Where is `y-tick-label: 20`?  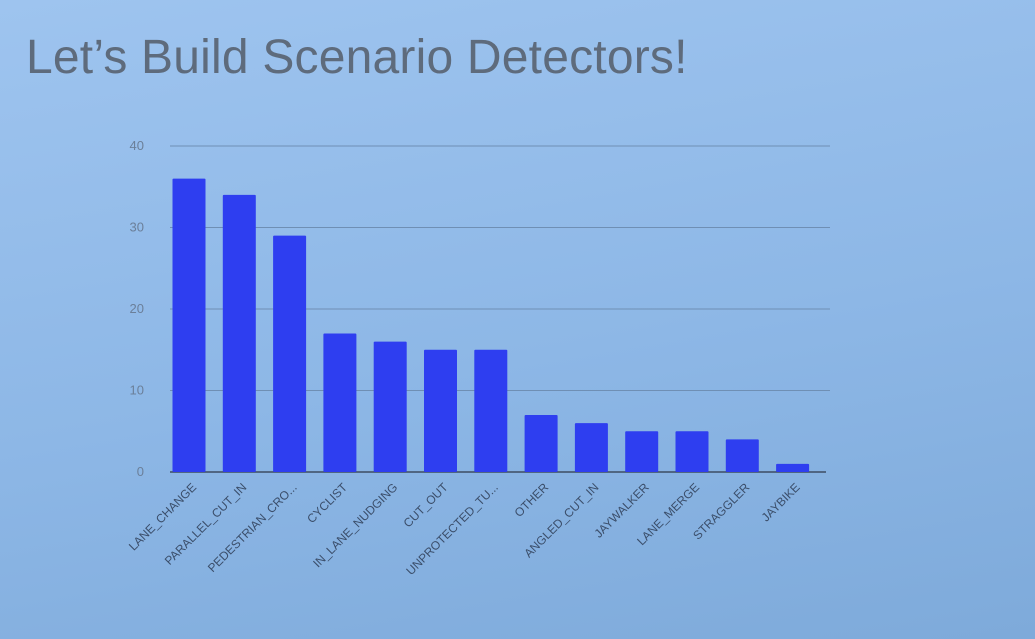 y-tick-label: 20 is located at coordinates (137, 308).